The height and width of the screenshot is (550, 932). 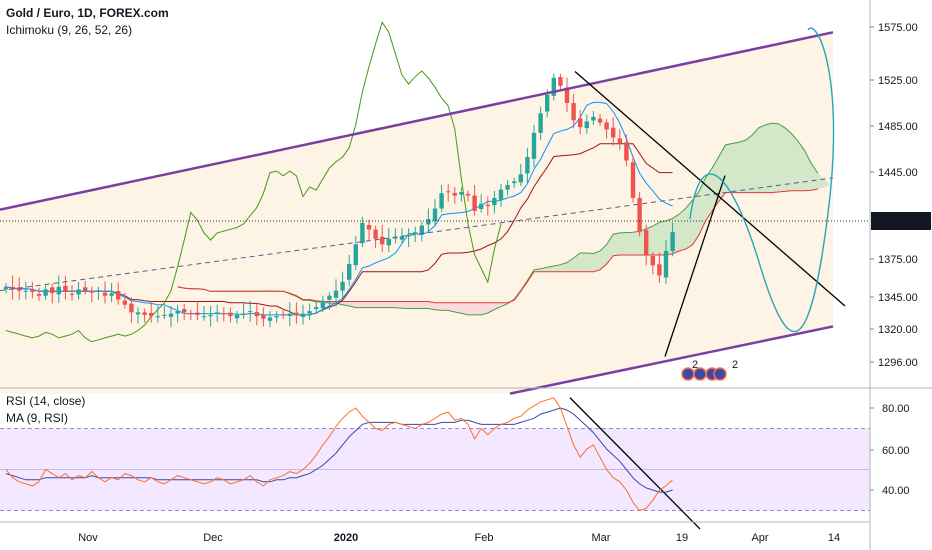 I want to click on symbol-title: Gold / Euro, 1D, FOREX.com, so click(x=87, y=13).